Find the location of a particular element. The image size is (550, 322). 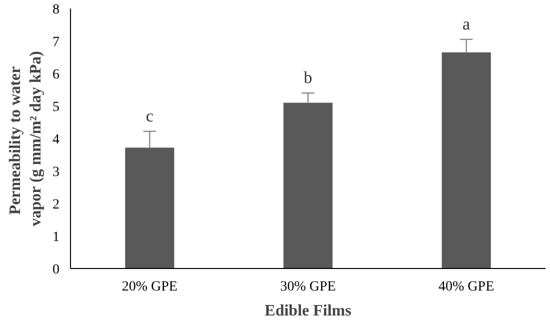

x-axis-title: Edible Films is located at coordinates (308, 311).